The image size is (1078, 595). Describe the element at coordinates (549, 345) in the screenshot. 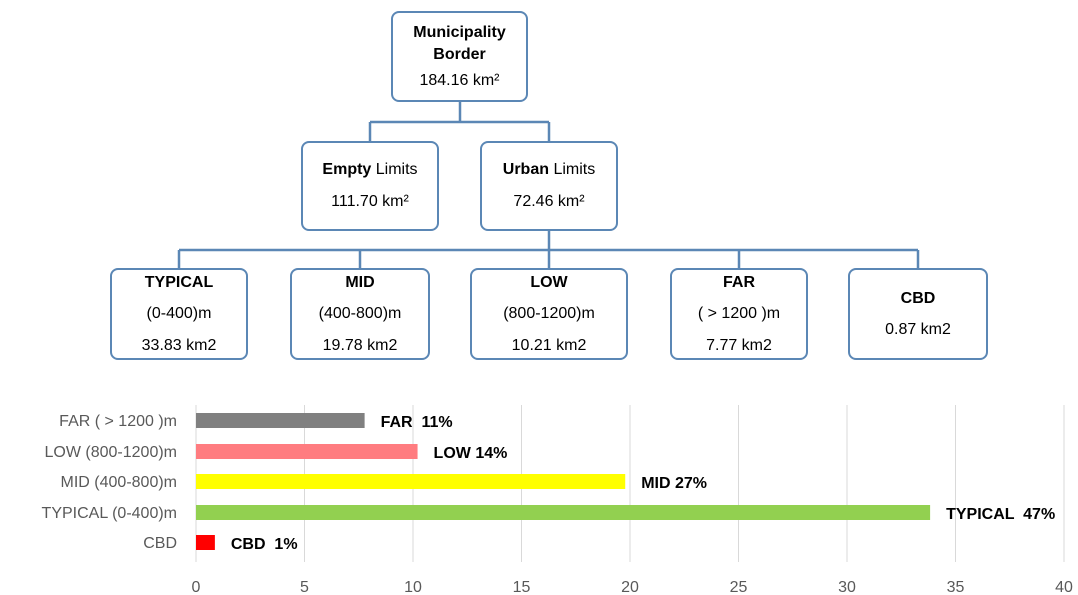

I see `node-zone-low-area: 10.21 km2` at that location.